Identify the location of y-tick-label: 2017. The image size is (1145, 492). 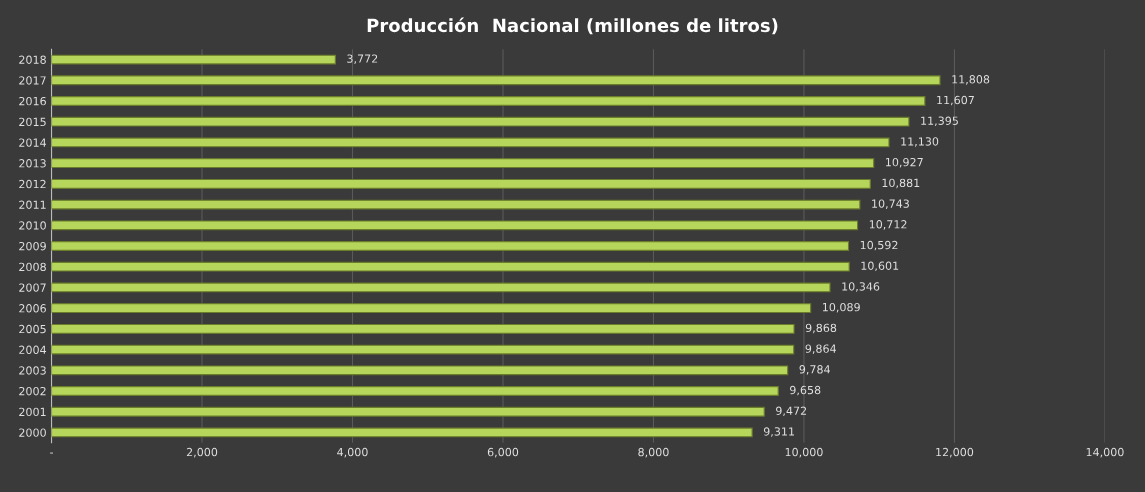
(32, 80).